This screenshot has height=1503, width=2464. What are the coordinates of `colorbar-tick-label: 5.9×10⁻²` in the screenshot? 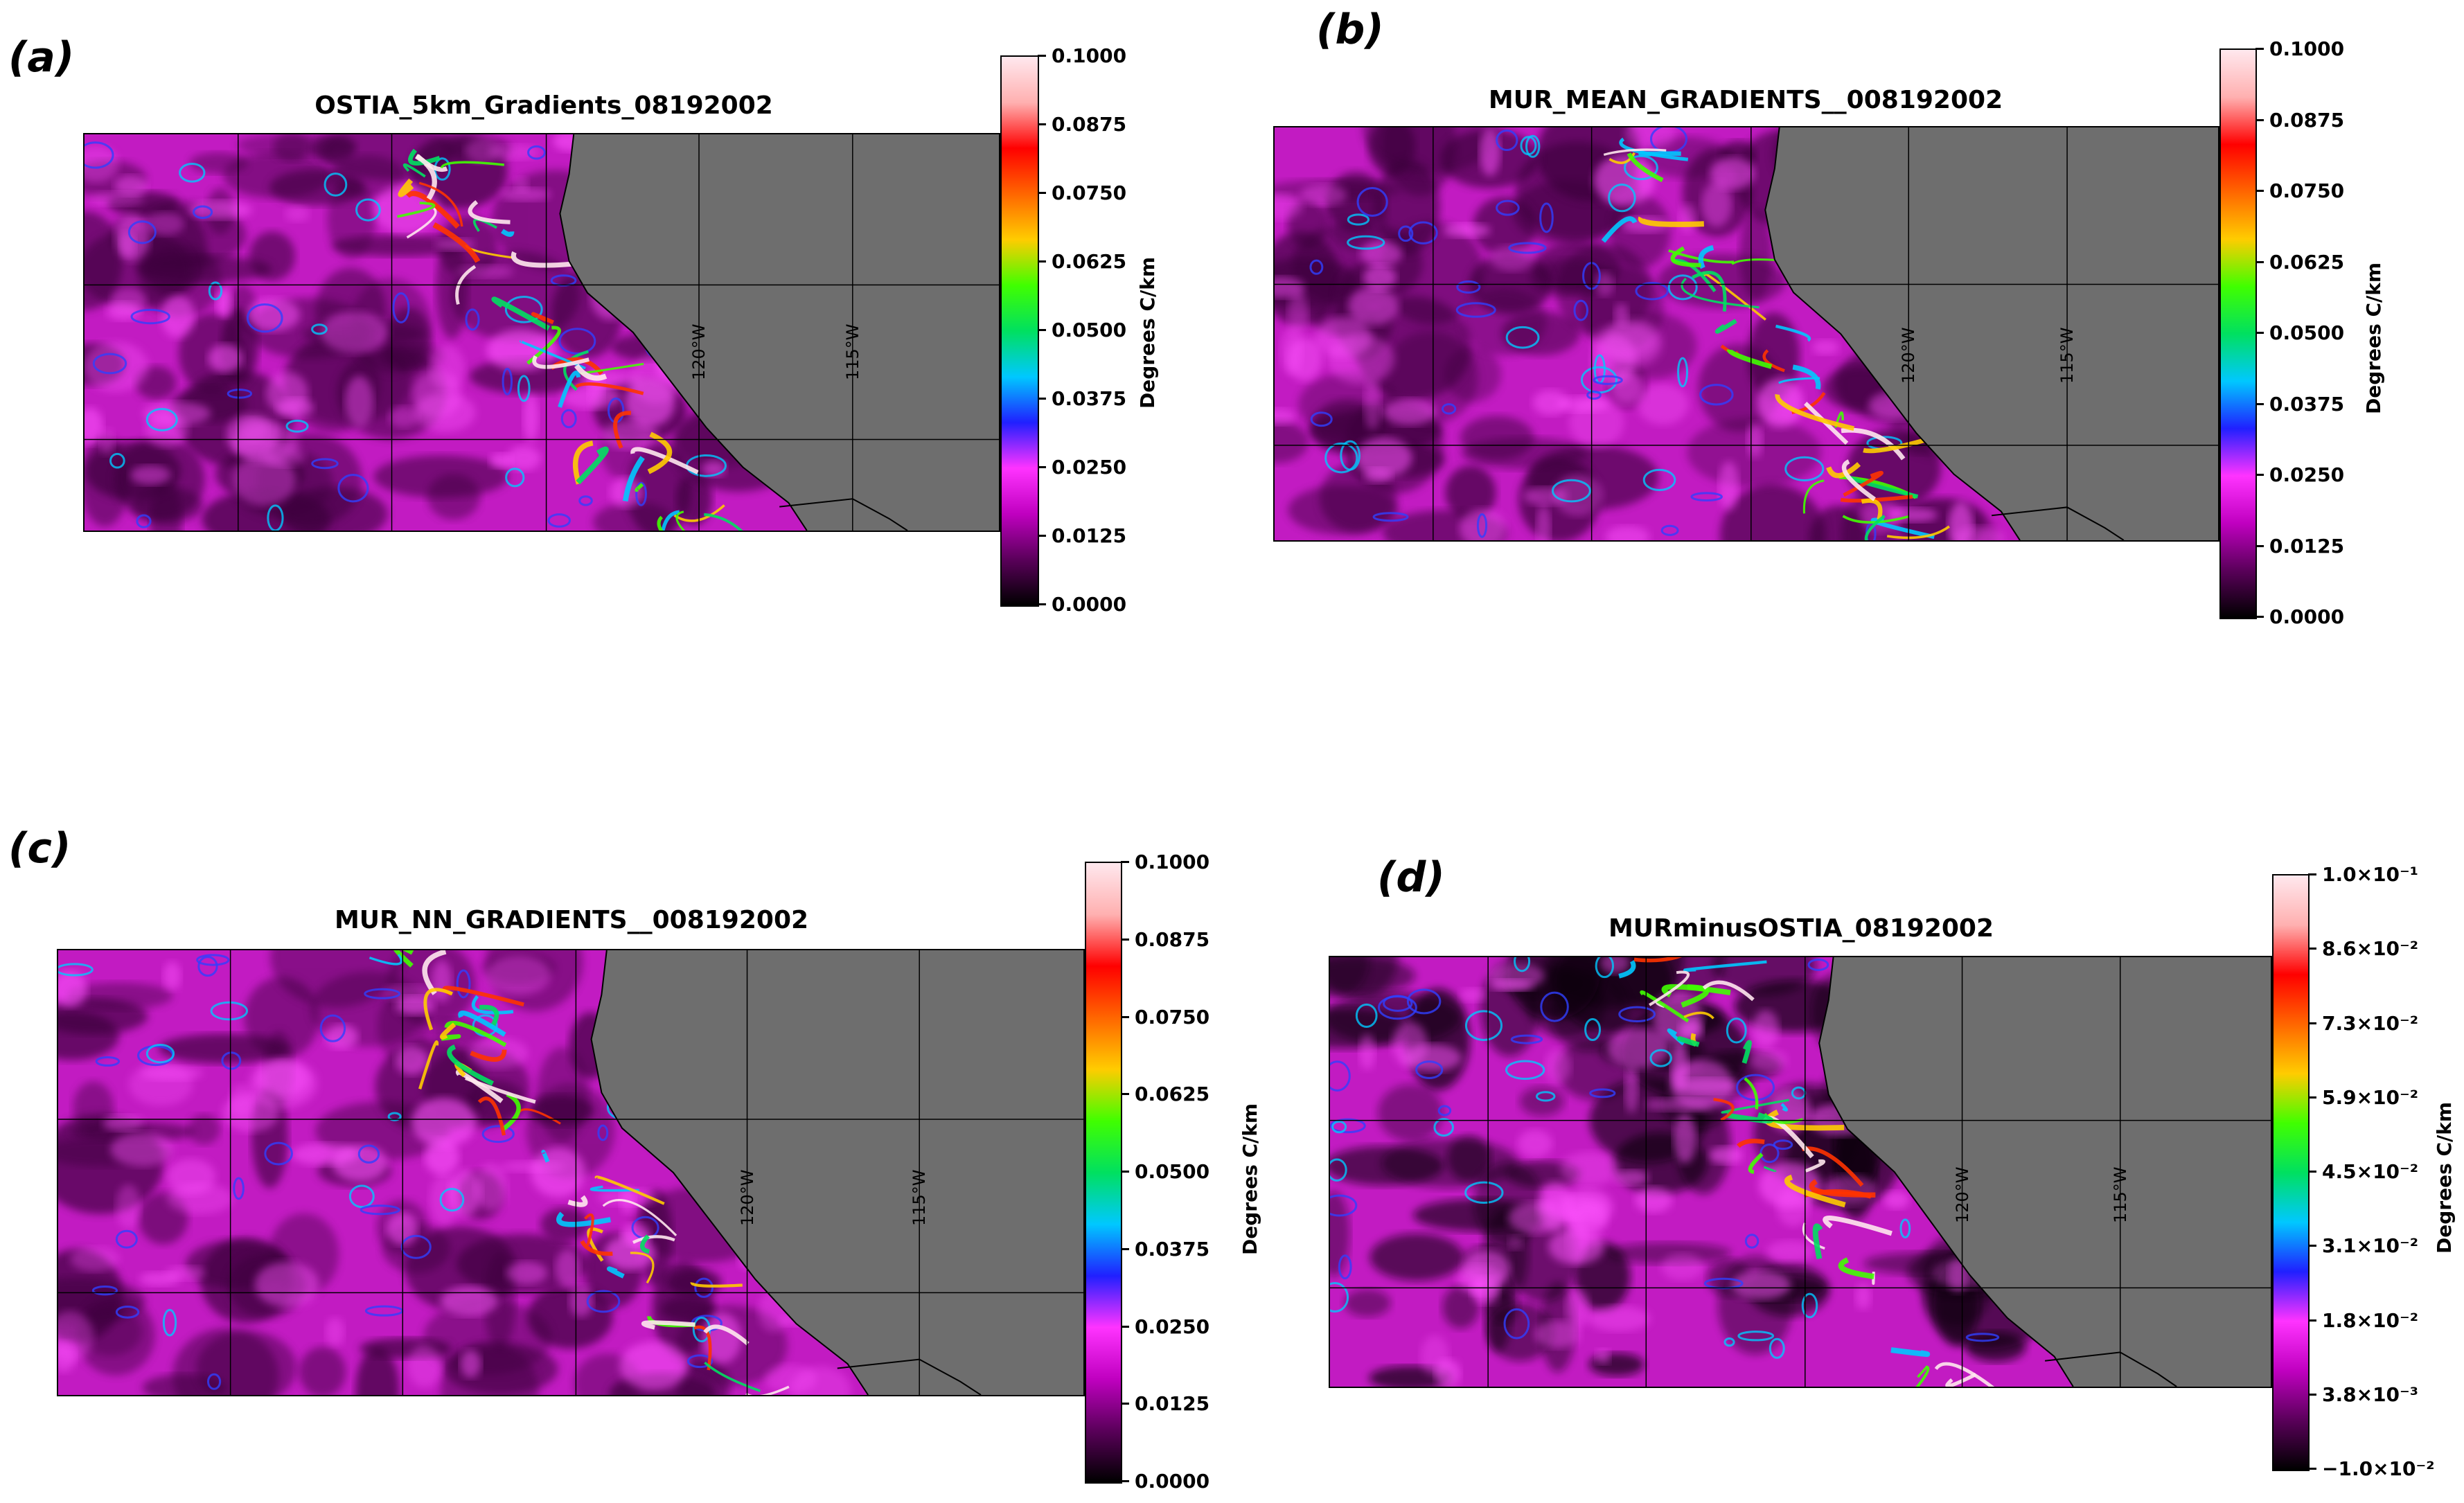 It's located at (2370, 1097).